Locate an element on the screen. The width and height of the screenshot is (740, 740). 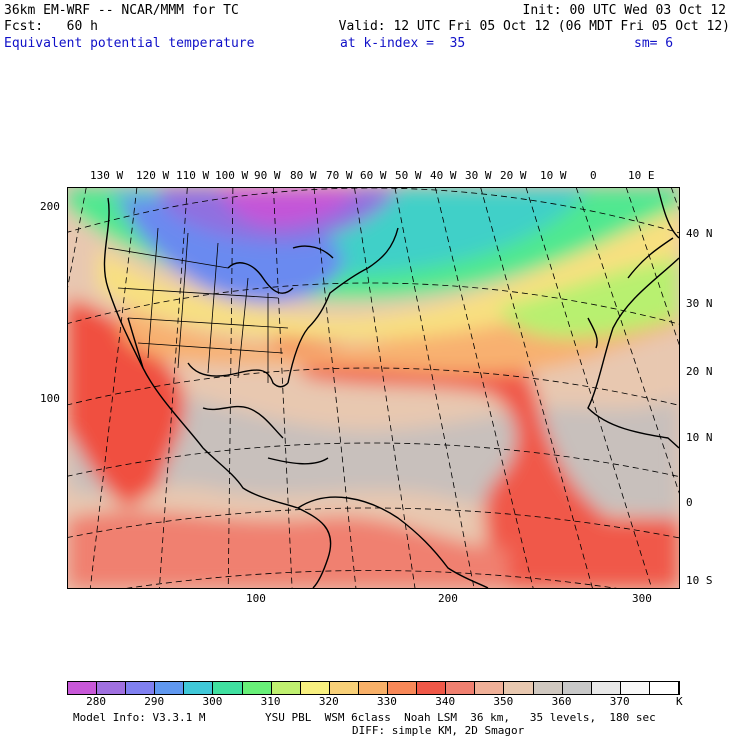
lat-label: 10 S is located at coordinates (699, 580).